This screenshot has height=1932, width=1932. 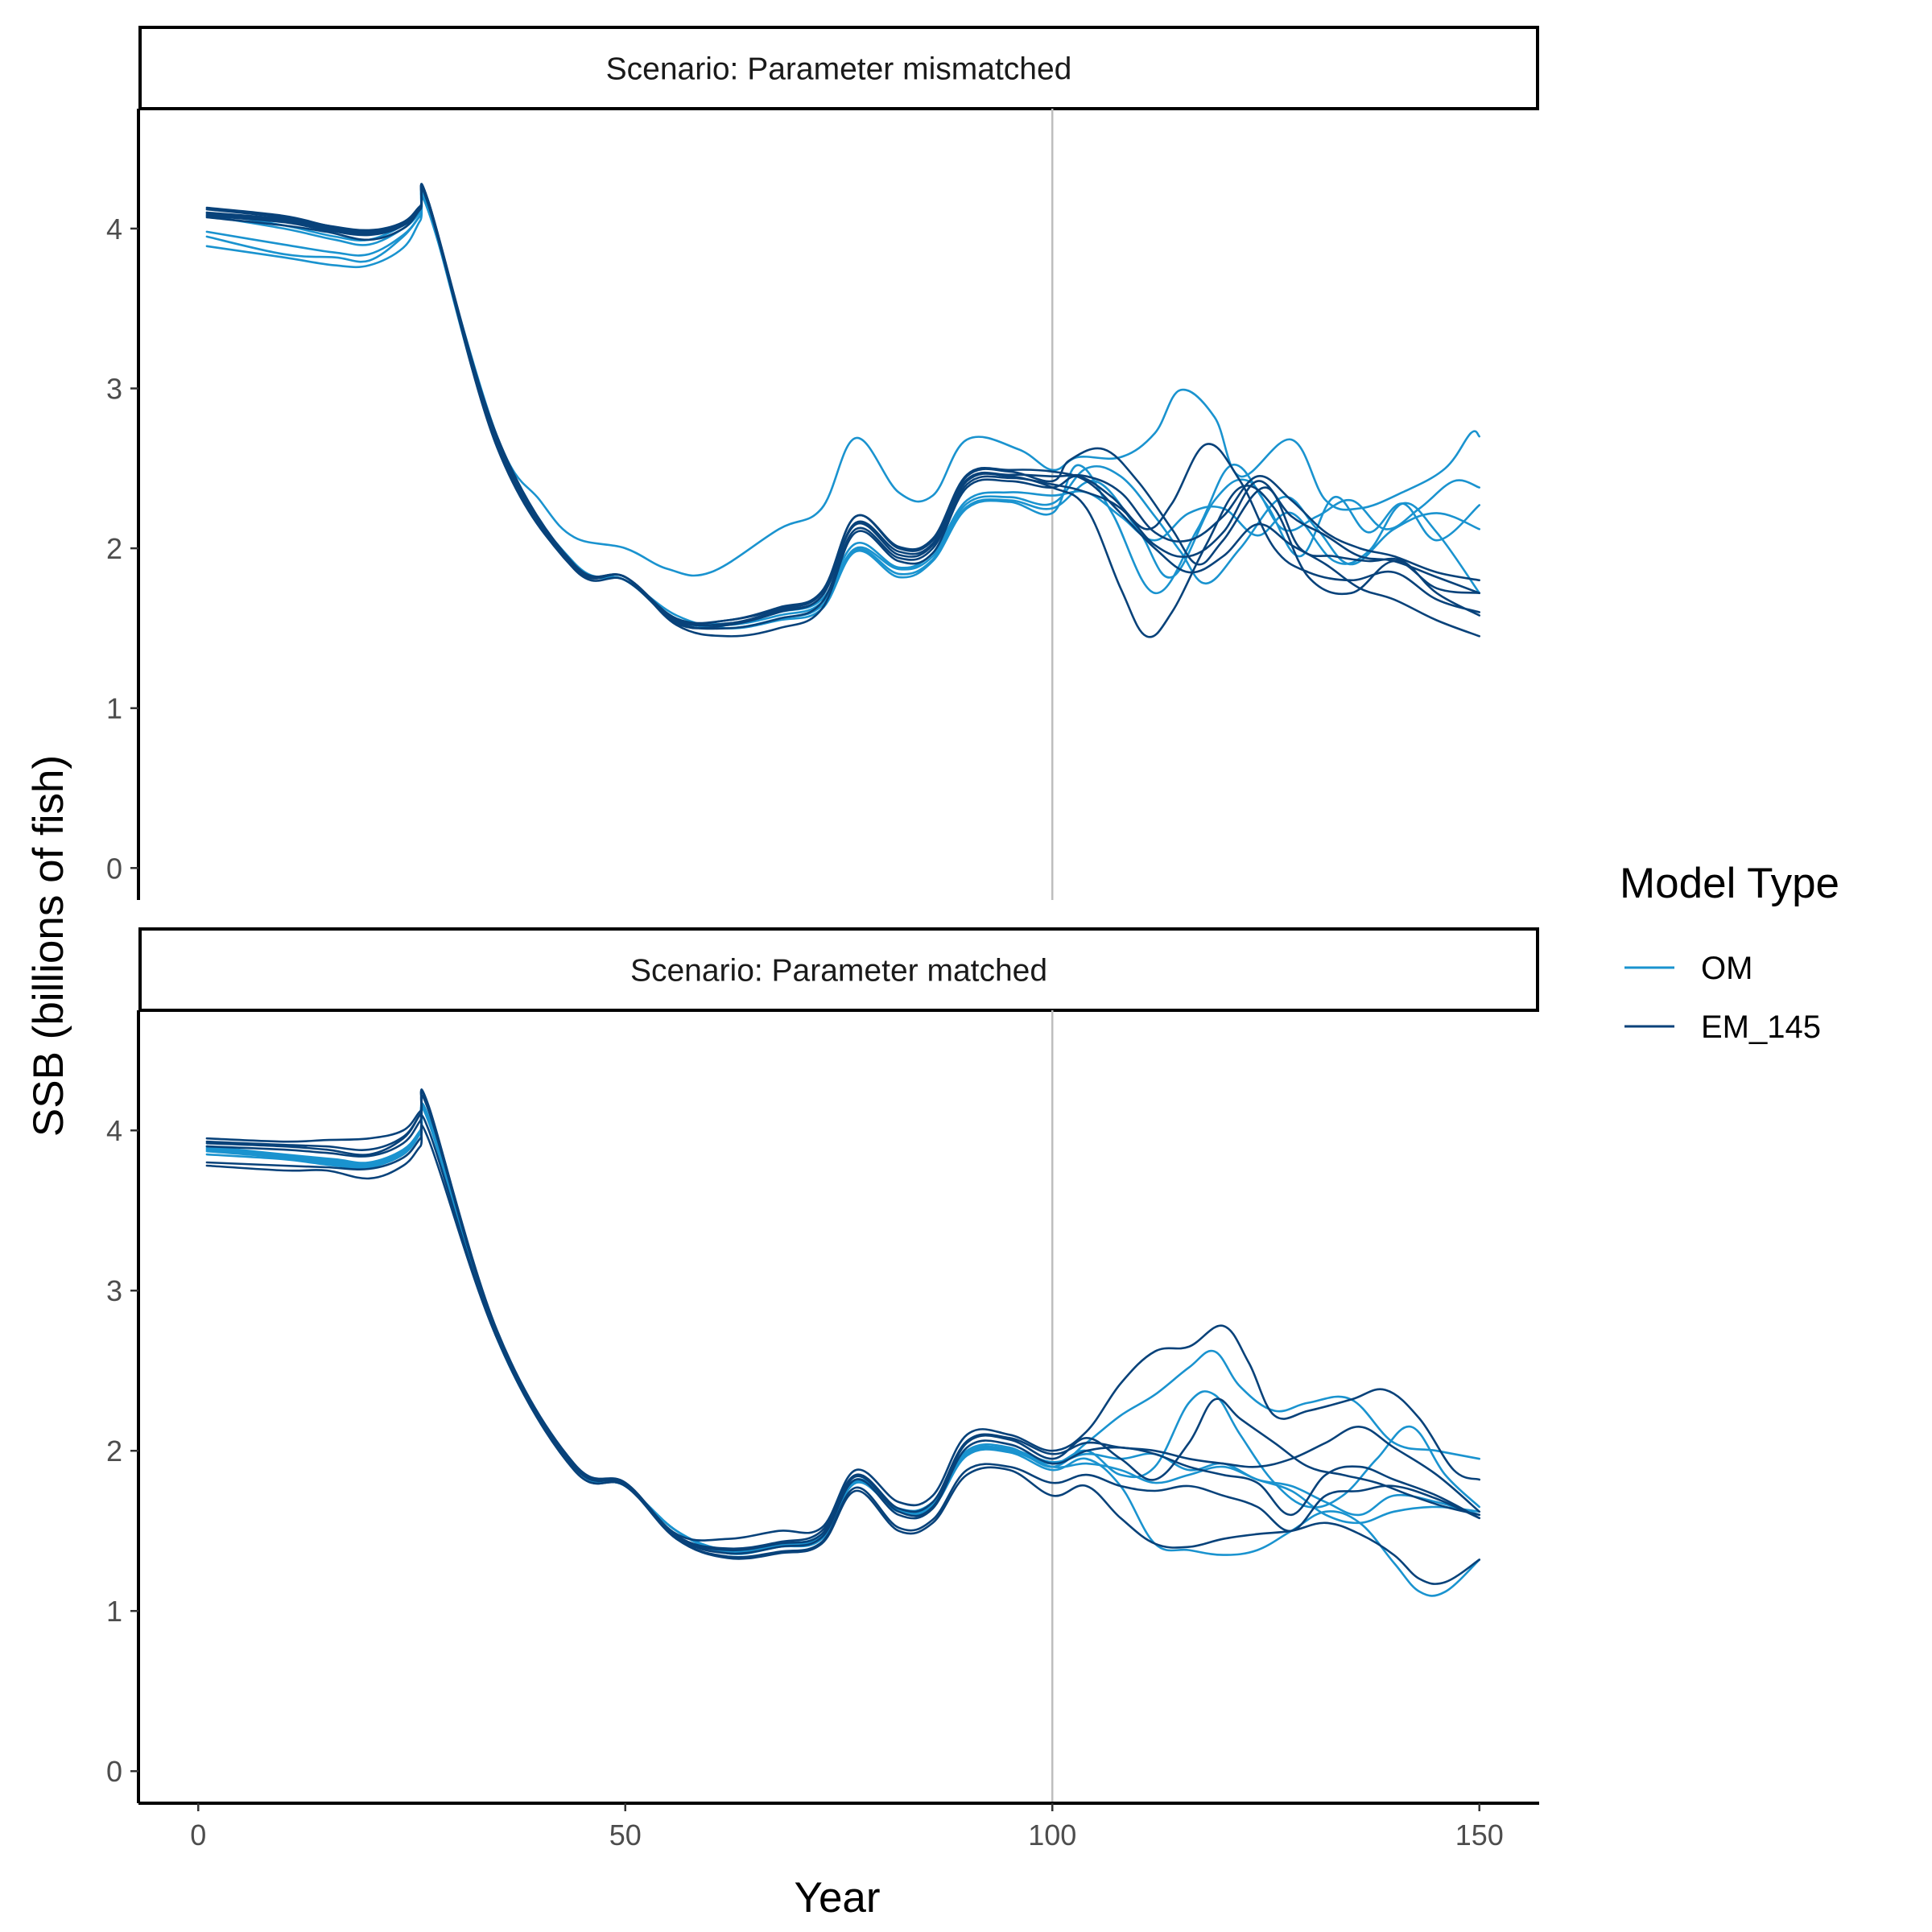 What do you see at coordinates (1479, 1835) in the screenshot?
I see `x-tick-label: 150` at bounding box center [1479, 1835].